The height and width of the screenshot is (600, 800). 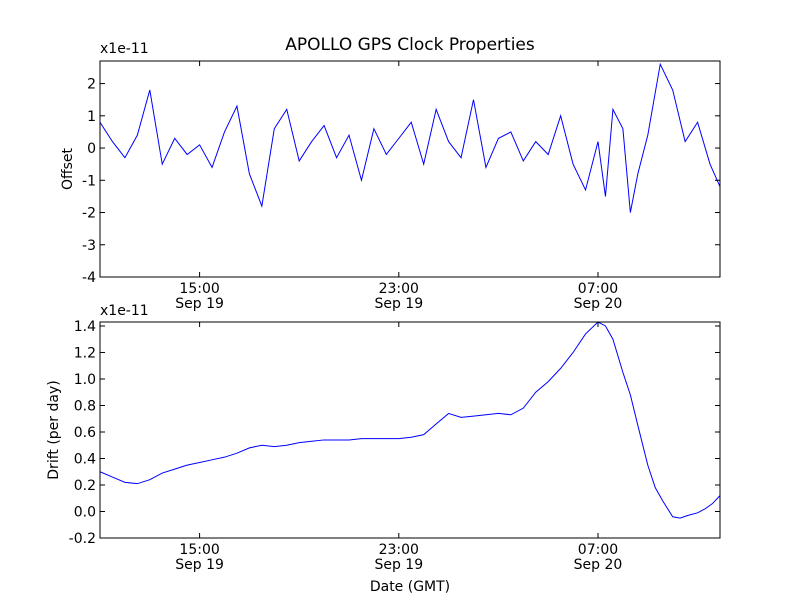 What do you see at coordinates (89, 278) in the screenshot?
I see `offset-y-tick-label: -4` at bounding box center [89, 278].